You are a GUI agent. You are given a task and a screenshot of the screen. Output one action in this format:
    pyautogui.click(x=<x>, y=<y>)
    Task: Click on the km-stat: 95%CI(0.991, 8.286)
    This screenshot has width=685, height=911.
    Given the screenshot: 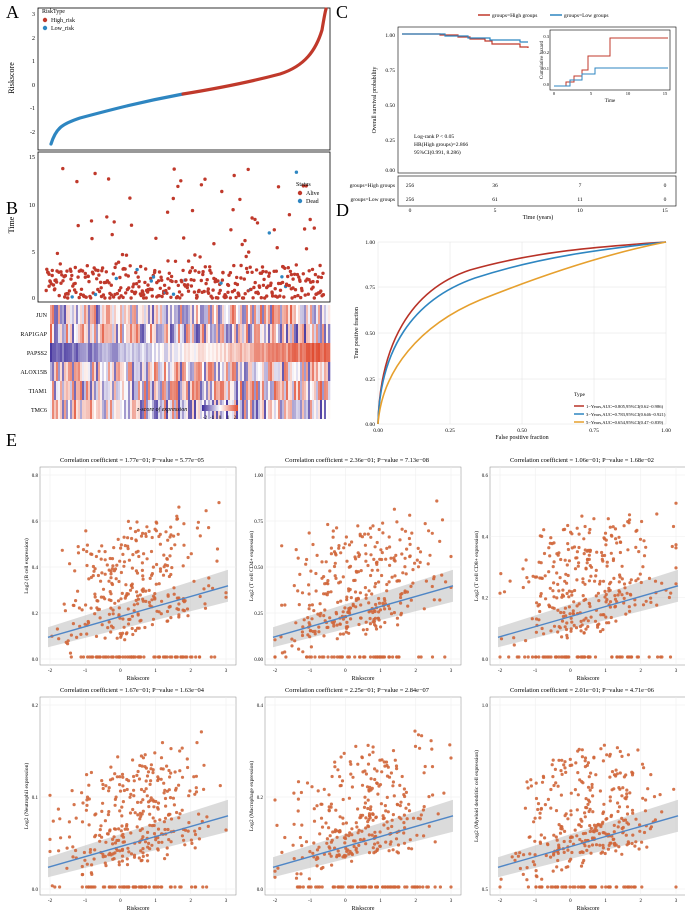 What is the action you would take?
    pyautogui.click(x=437, y=152)
    